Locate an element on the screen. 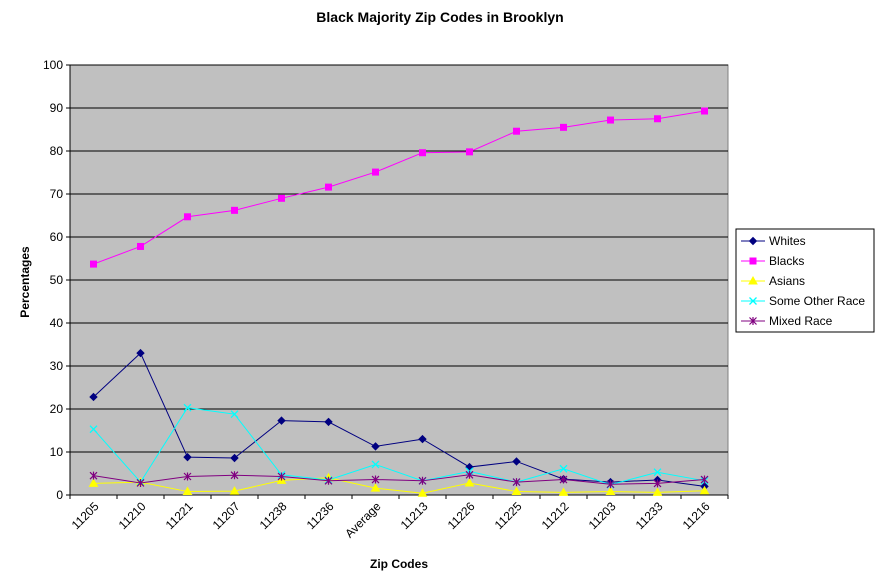 This screenshot has width=880, height=579. x-axis-label: Zip Codes is located at coordinates (399, 564).